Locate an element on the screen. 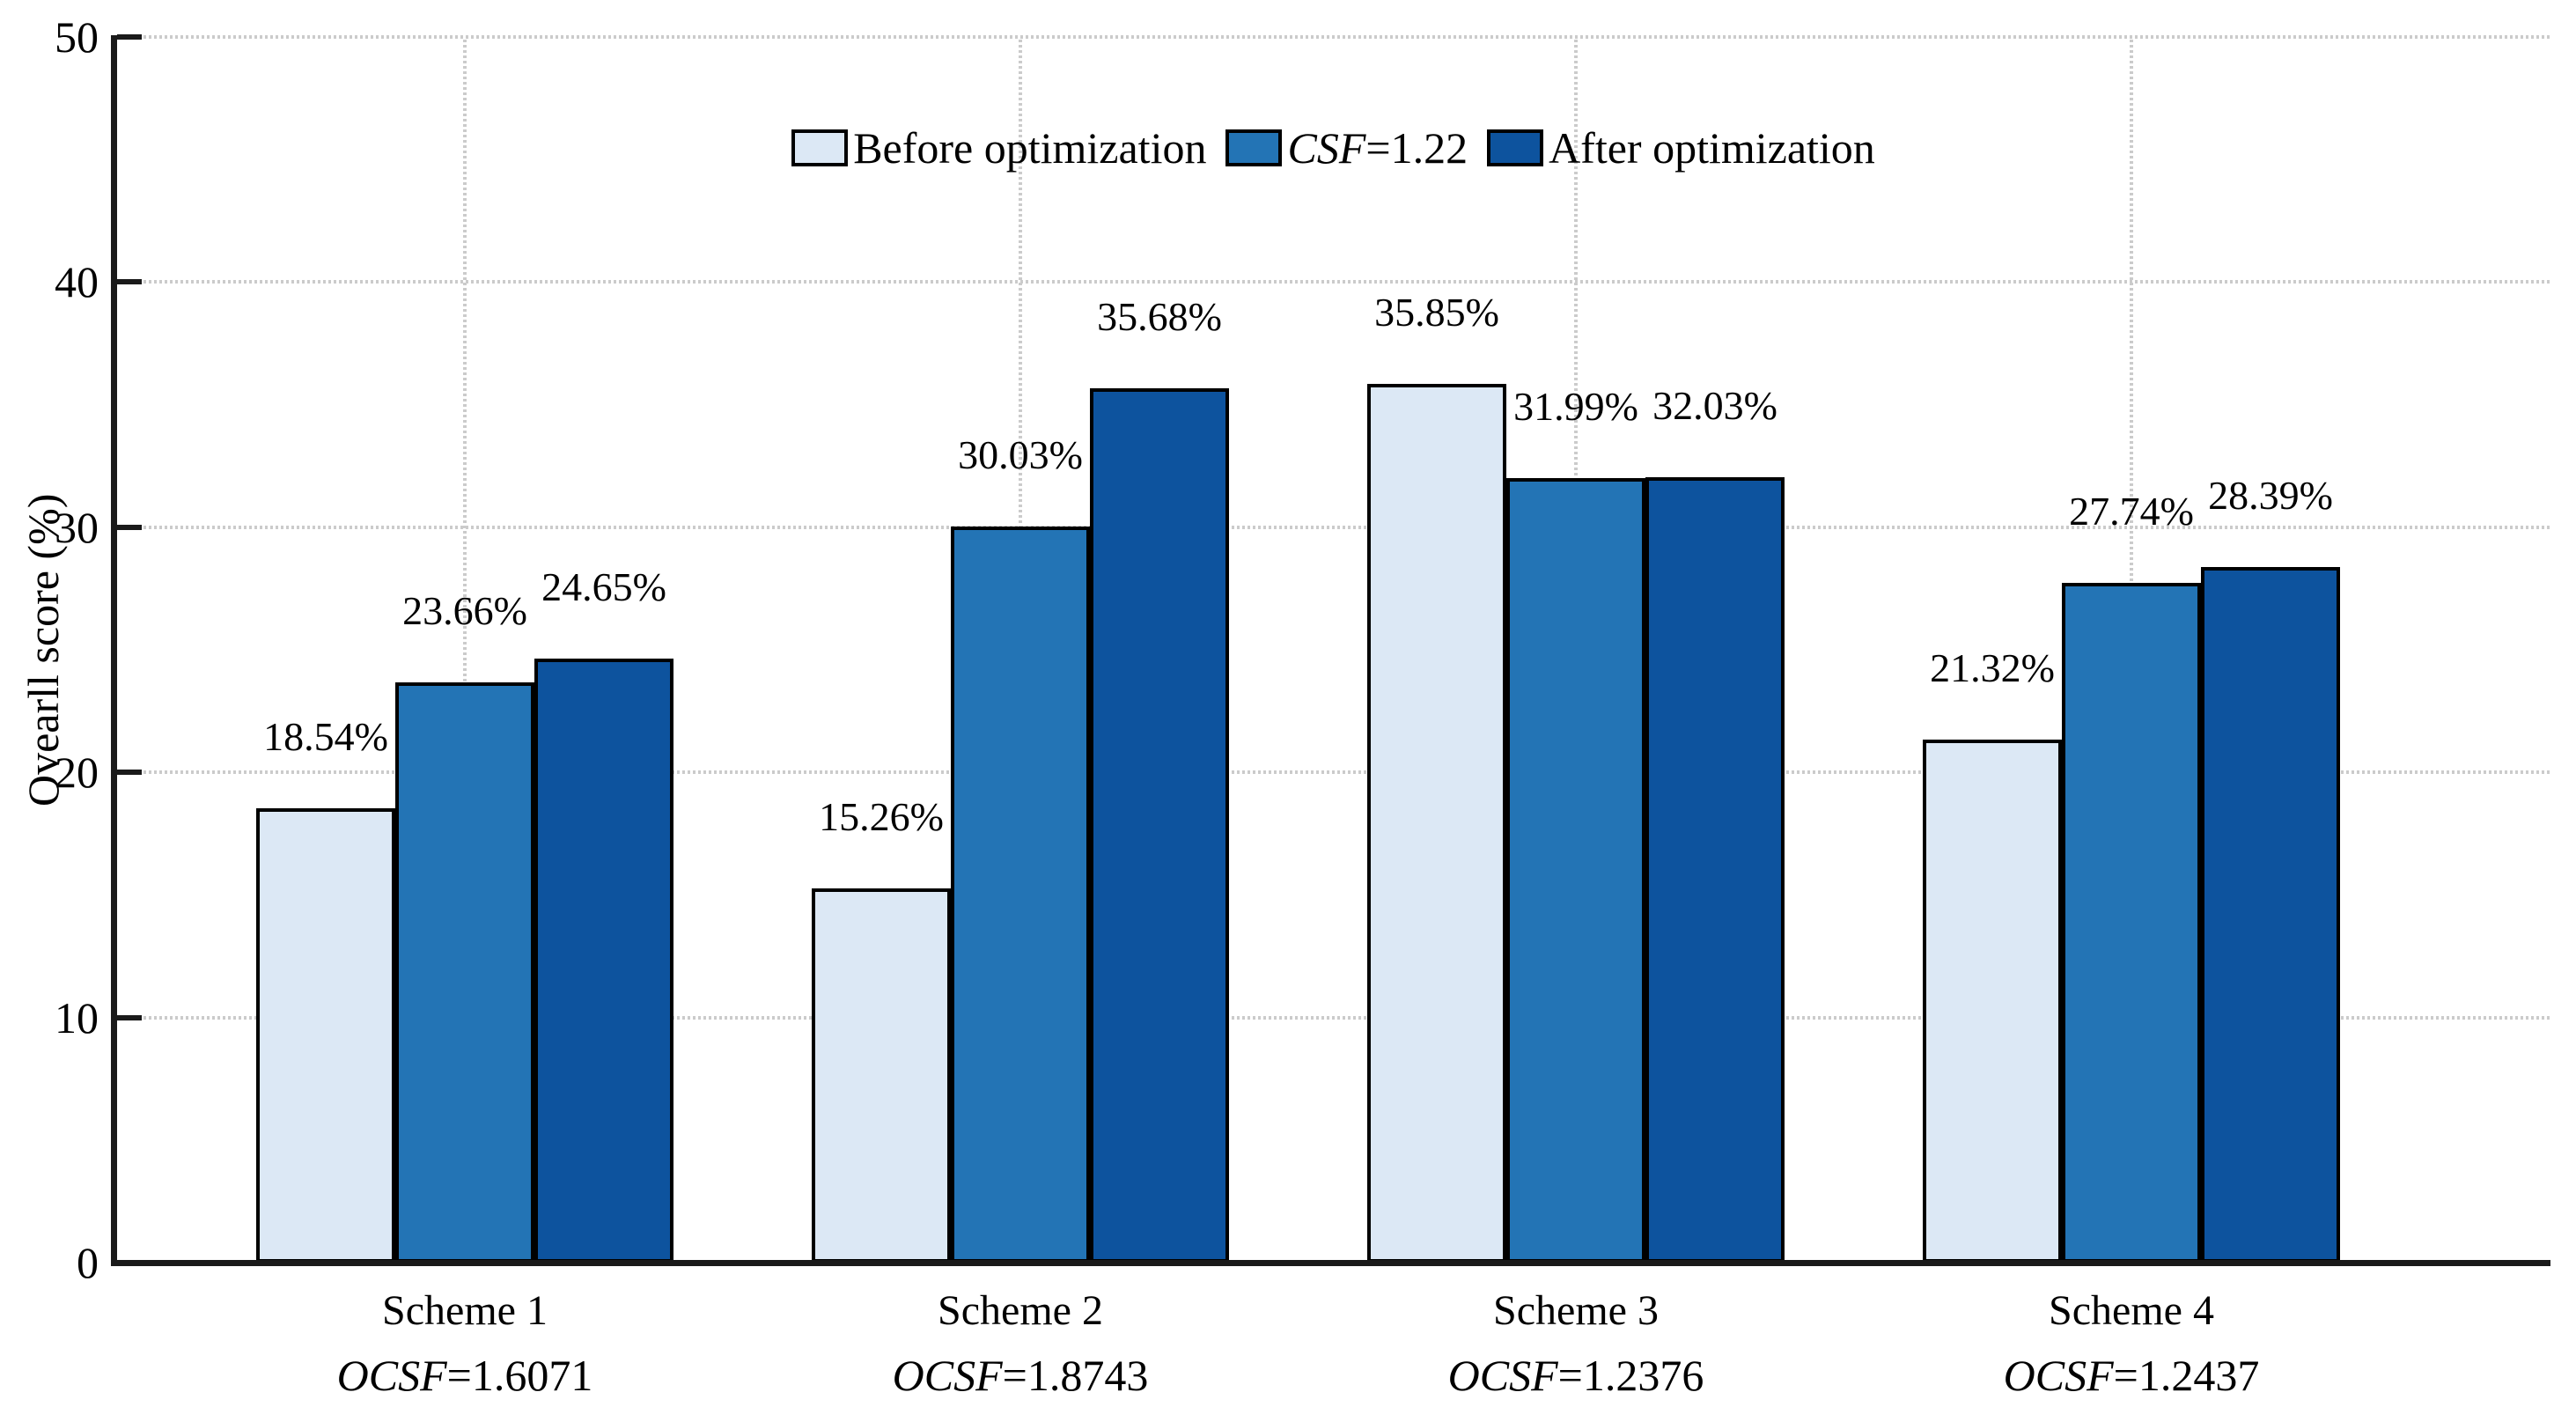  bar-value-label: 35.85% is located at coordinates (1437, 312).